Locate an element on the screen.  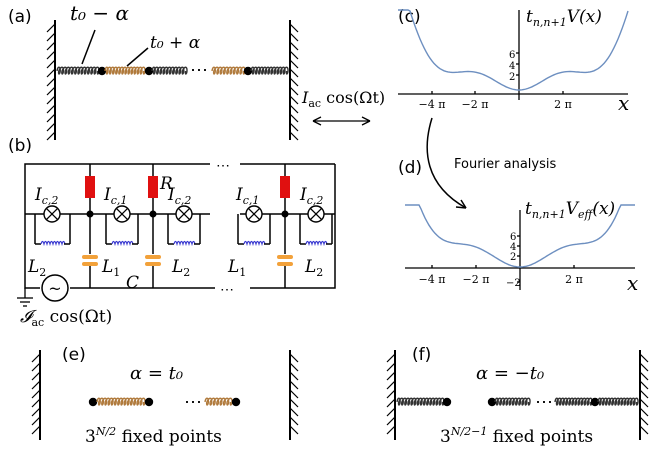
circuit-rails is located at coordinates (180, 226).